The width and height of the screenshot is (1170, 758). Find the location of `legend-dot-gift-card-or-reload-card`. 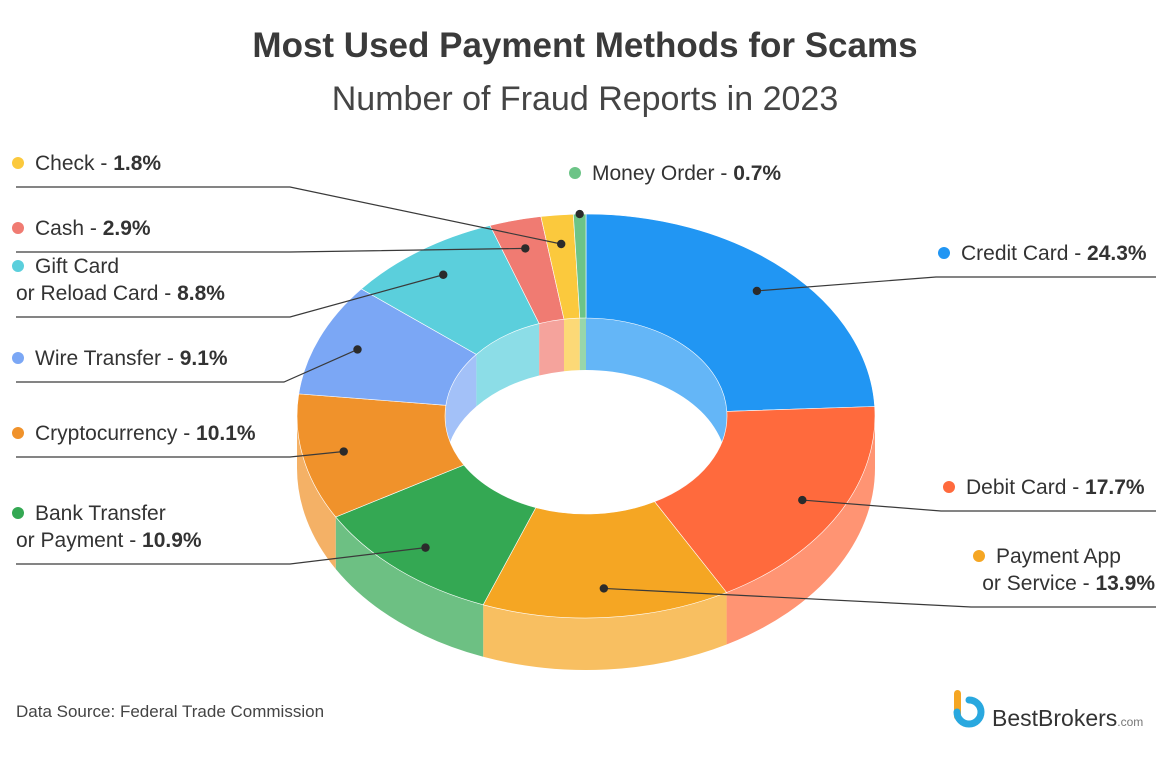

legend-dot-gift-card-or-reload-card is located at coordinates (18, 266).